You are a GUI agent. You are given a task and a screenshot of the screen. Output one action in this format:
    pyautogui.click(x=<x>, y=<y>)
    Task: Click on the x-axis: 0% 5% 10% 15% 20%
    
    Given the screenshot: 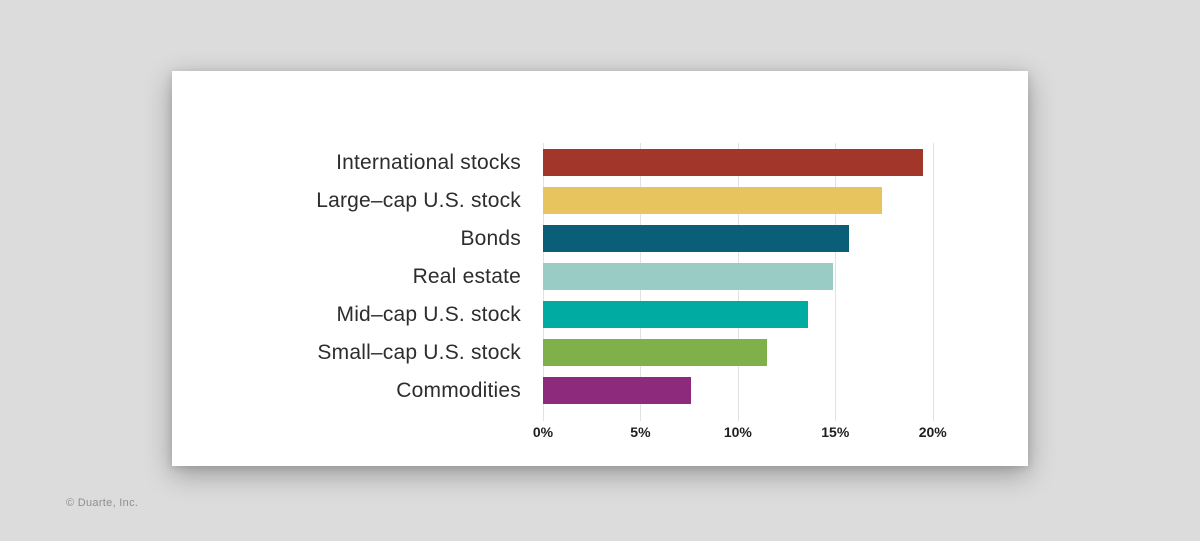 What is the action you would take?
    pyautogui.click(x=746, y=435)
    